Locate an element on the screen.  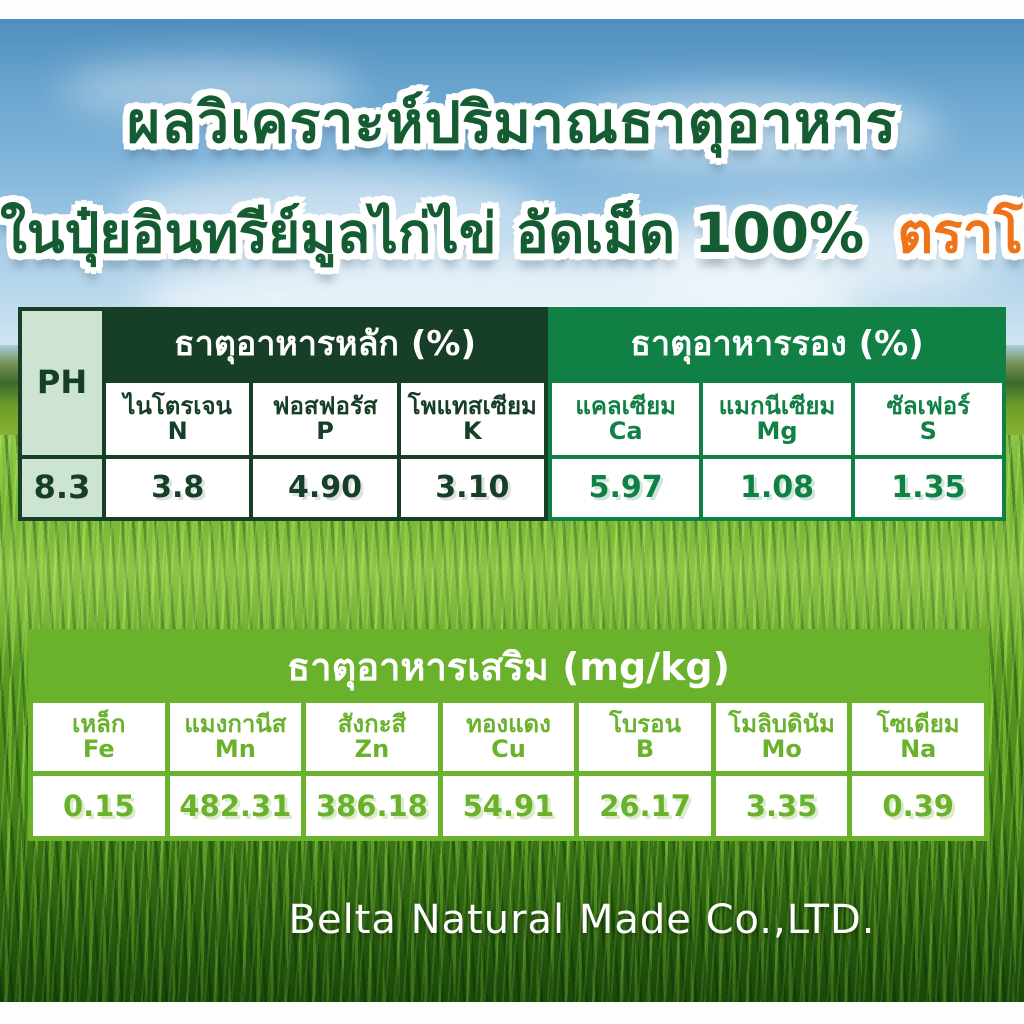
column-header-zinc: สังกะสี Zn is located at coordinates (372, 737).